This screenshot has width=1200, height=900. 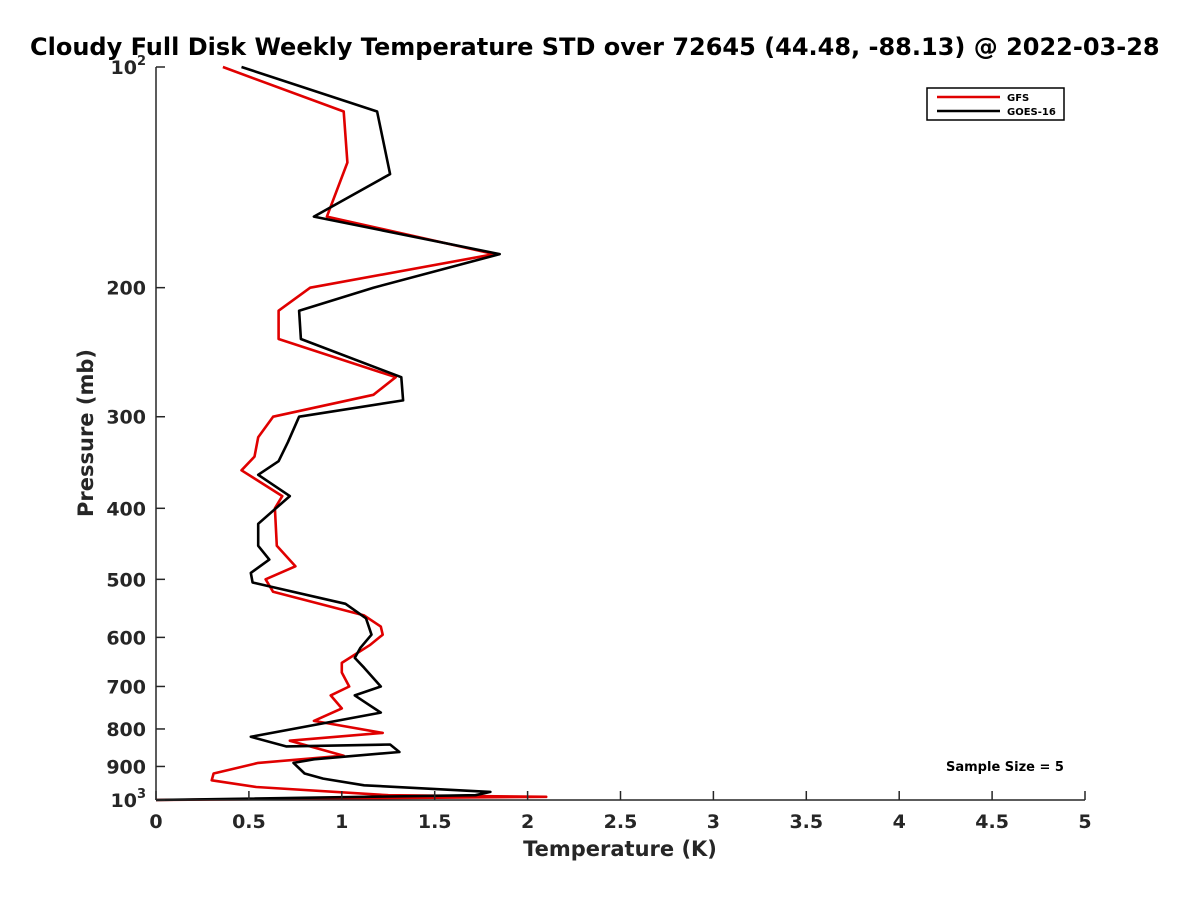 I want to click on y-tick-label: 500, so click(x=126, y=580).